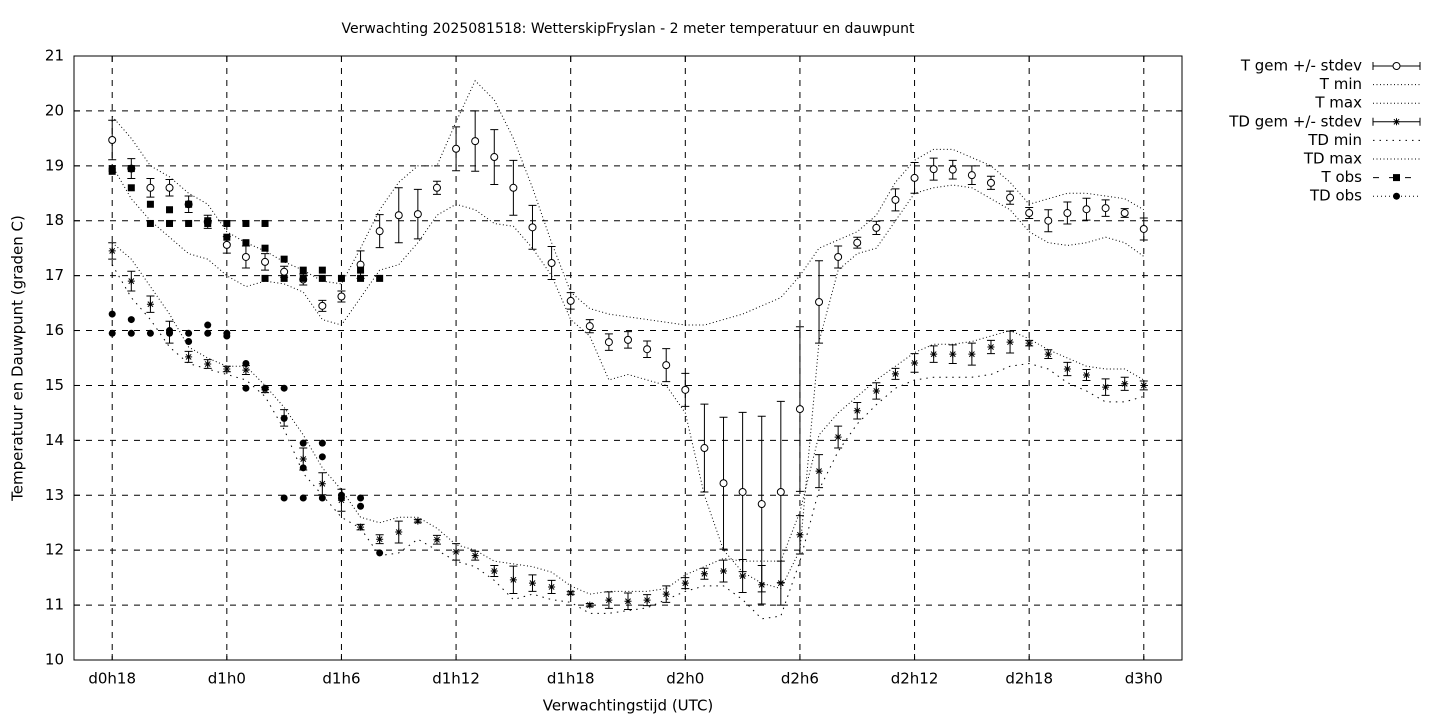 The height and width of the screenshot is (720, 1440). I want to click on x-tick-label: d0h18, so click(112, 679).